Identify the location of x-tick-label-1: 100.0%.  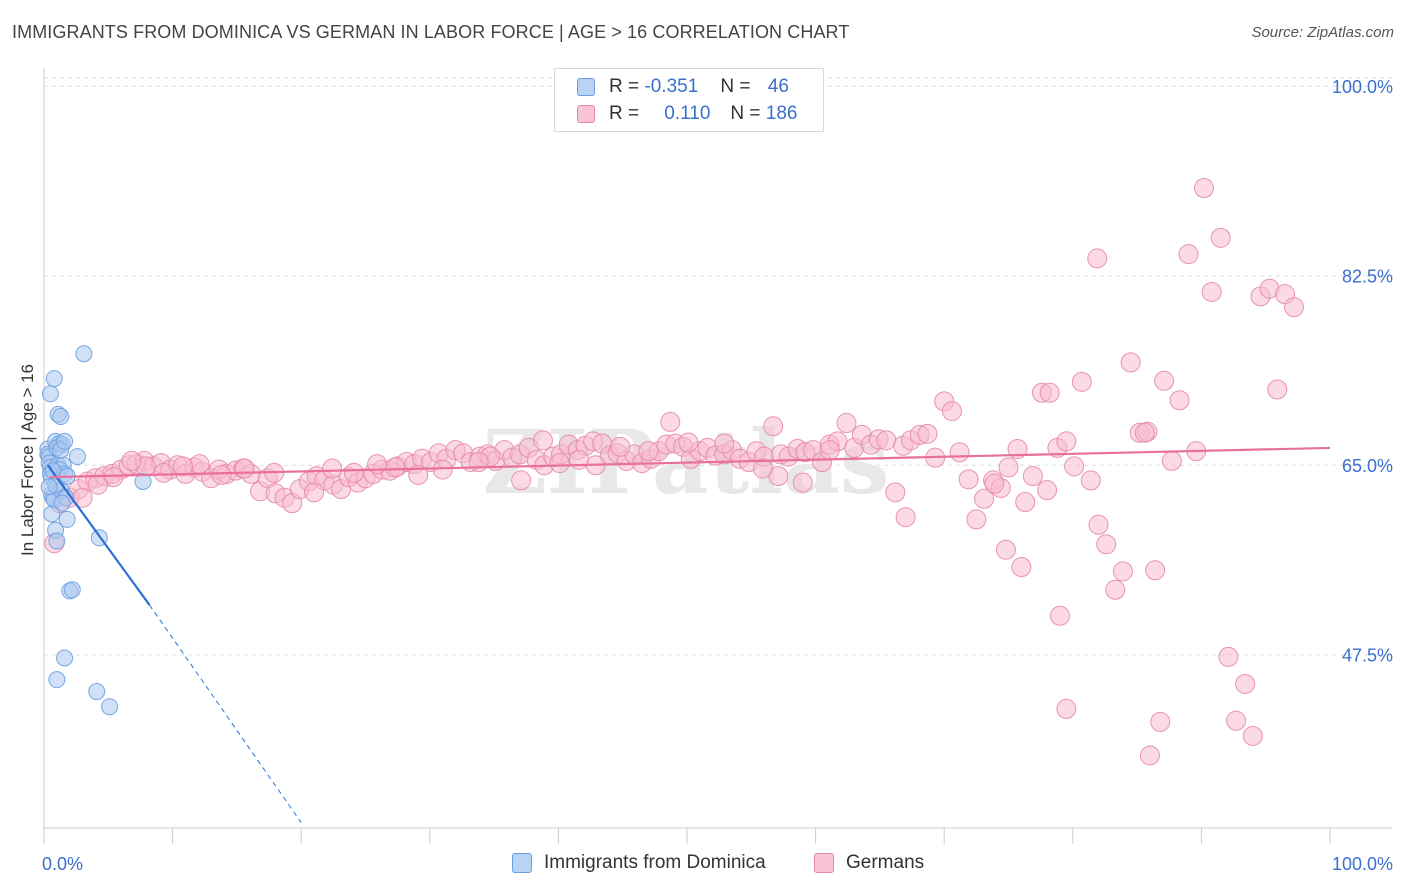
(1362, 864).